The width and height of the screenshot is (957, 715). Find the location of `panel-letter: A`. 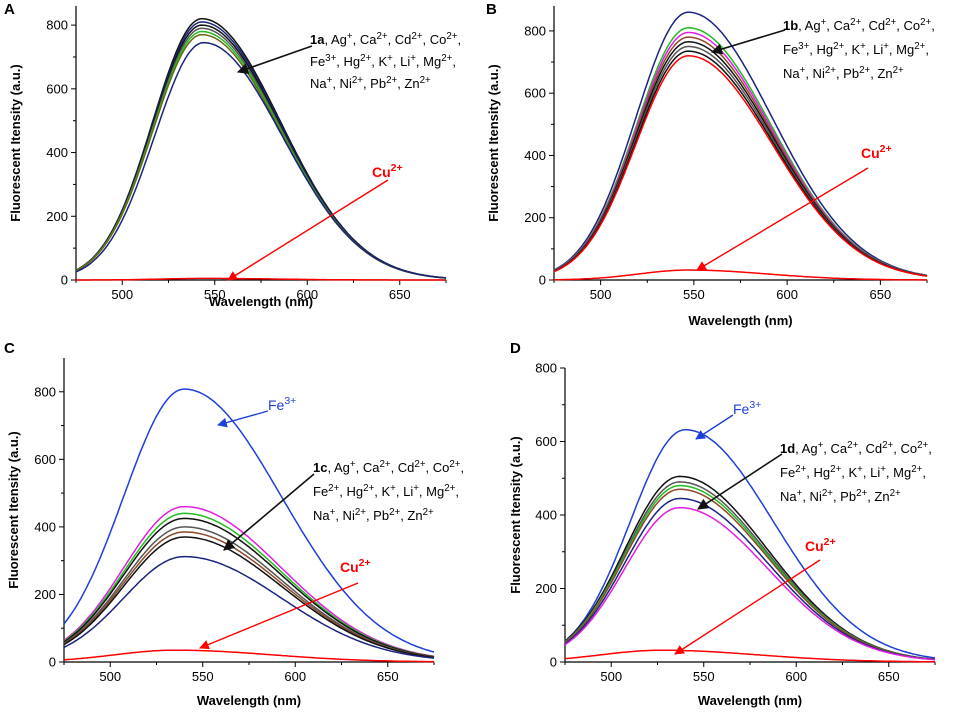

panel-letter: A is located at coordinates (9, 9).